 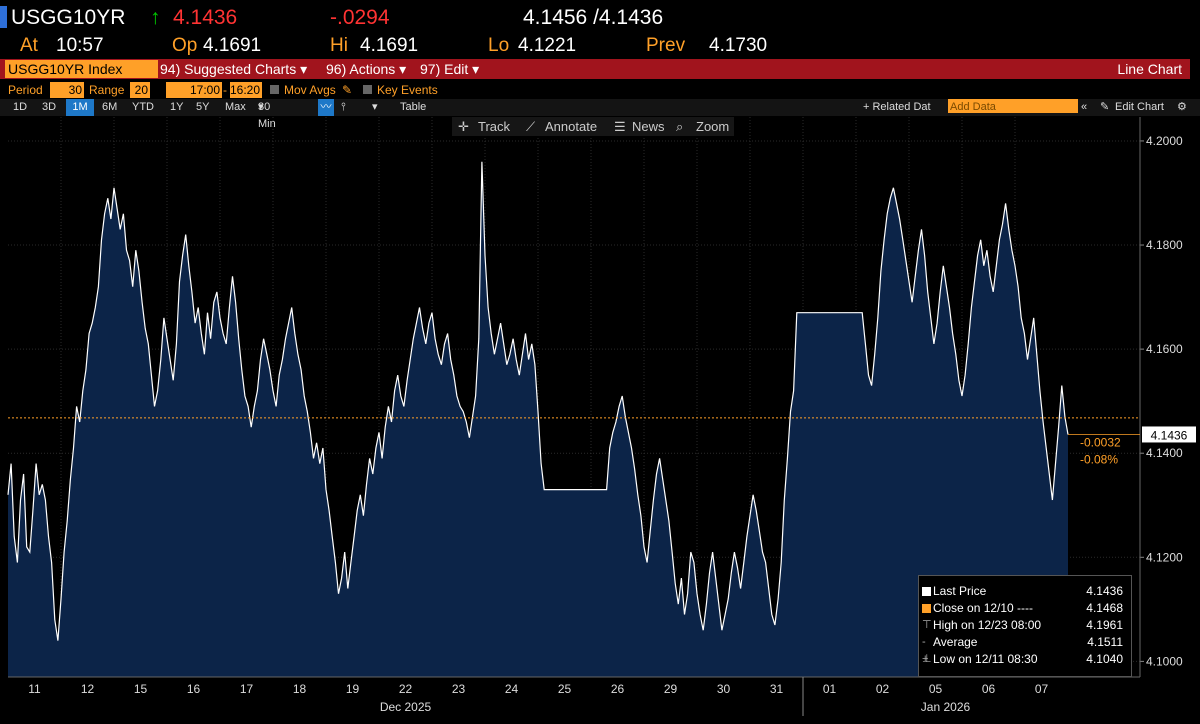 I want to click on chart-style-dropdown-icon: ▾, so click(x=375, y=107).